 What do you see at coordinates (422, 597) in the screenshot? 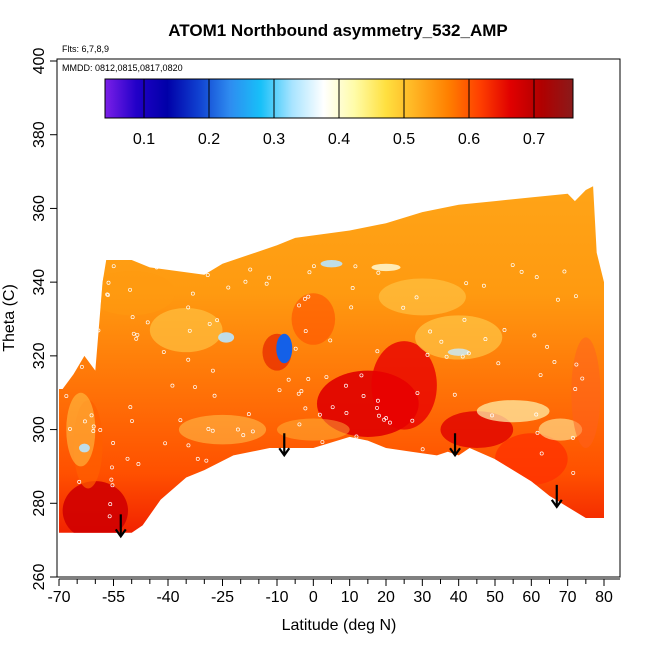
I see `x-tick-label: 30` at bounding box center [422, 597].